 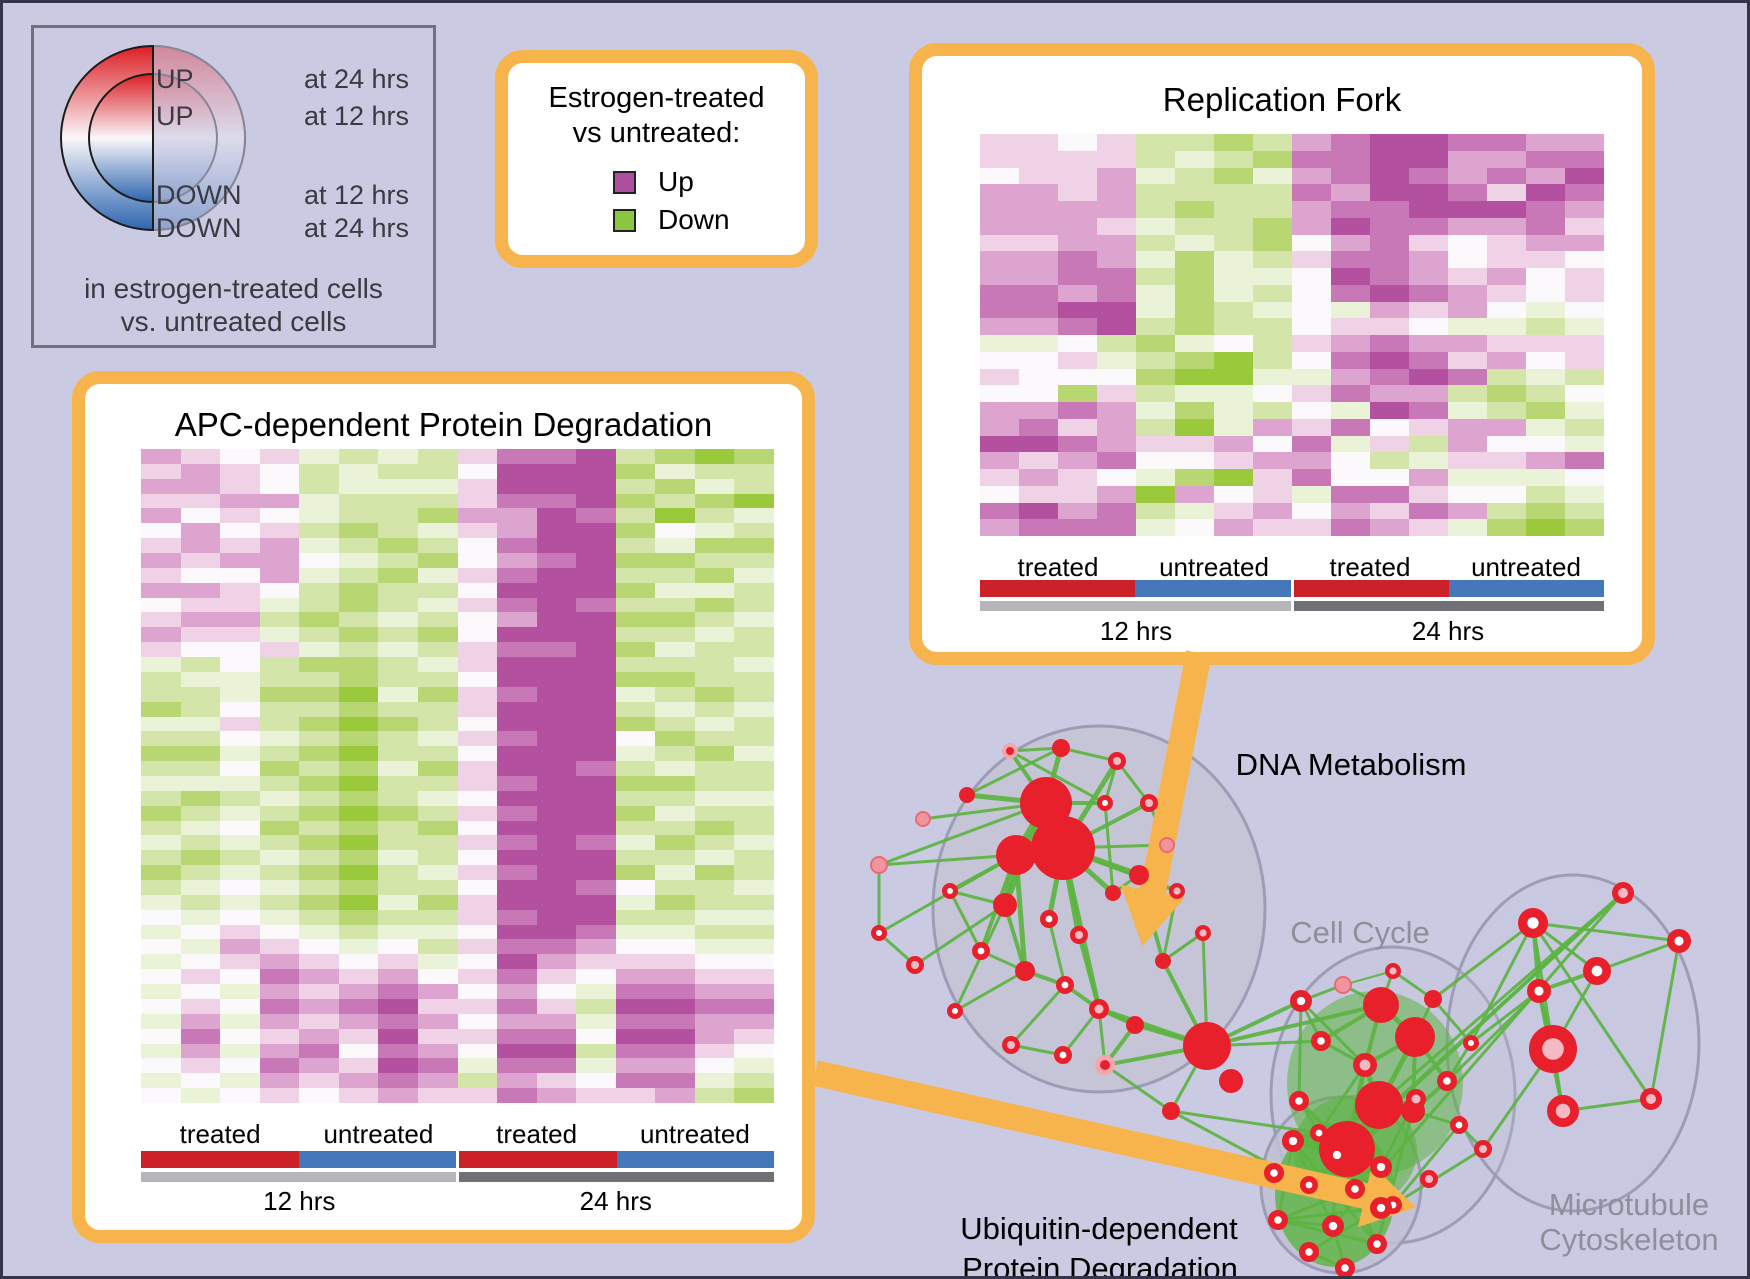 I want to click on ring-time: at 12 hrs, so click(x=356, y=195).